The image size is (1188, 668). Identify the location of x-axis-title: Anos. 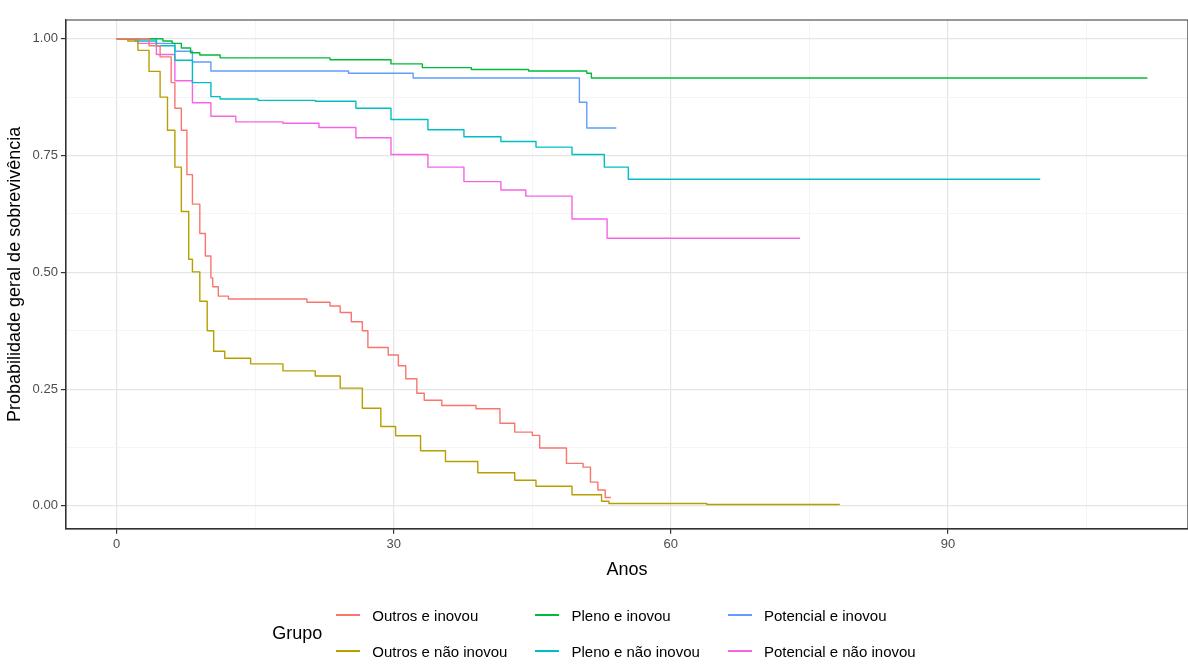
(627, 569).